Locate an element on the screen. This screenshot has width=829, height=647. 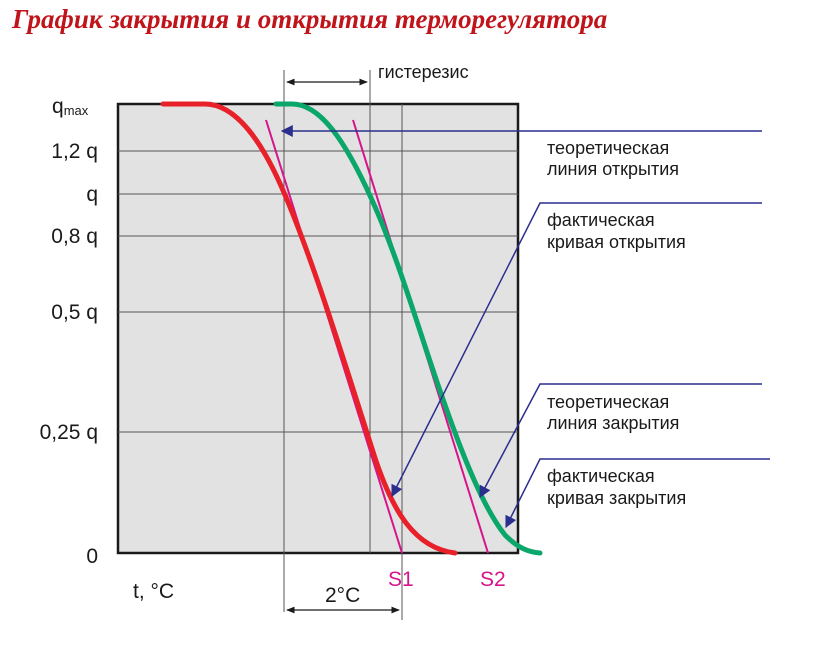
hysteresis-label: гистерезис is located at coordinates (423, 72).